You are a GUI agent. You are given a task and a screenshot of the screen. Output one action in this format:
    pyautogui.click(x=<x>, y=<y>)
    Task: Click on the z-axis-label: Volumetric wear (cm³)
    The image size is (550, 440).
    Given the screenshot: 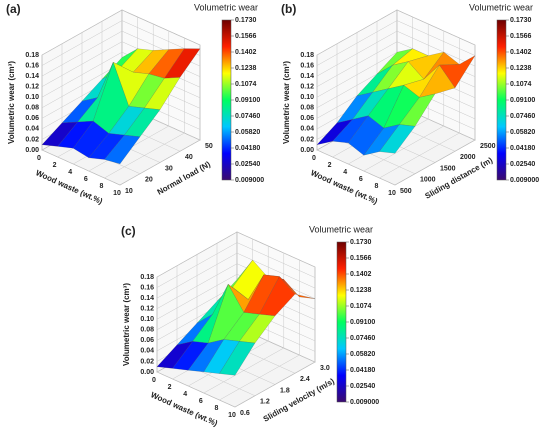 What is the action you would take?
    pyautogui.click(x=11, y=102)
    